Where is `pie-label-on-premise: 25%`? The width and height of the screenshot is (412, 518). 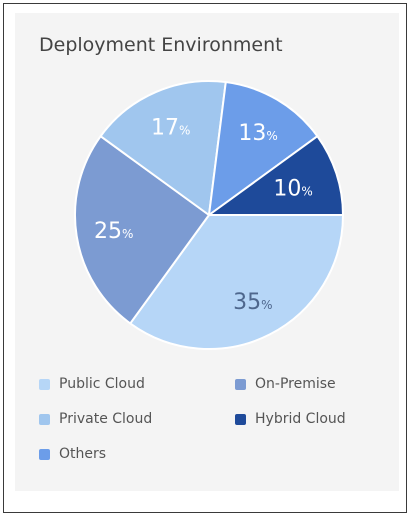 pie-label-on-premise: 25% is located at coordinates (113, 231).